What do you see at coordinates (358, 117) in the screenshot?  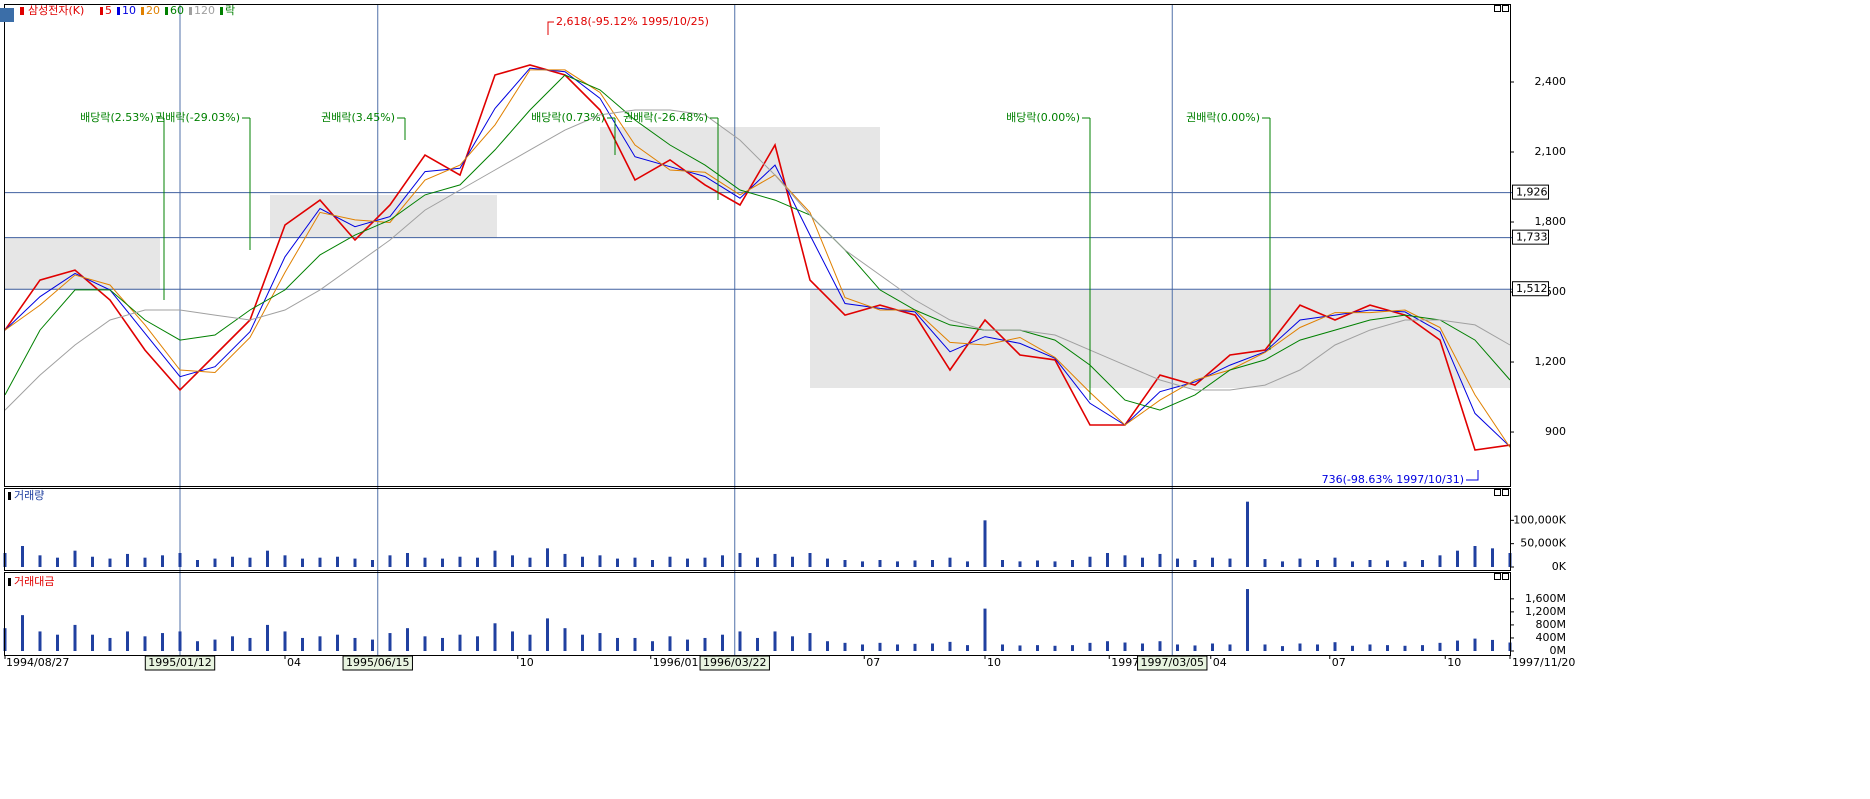 I see `annotation: 권배락(3.45%)` at bounding box center [358, 117].